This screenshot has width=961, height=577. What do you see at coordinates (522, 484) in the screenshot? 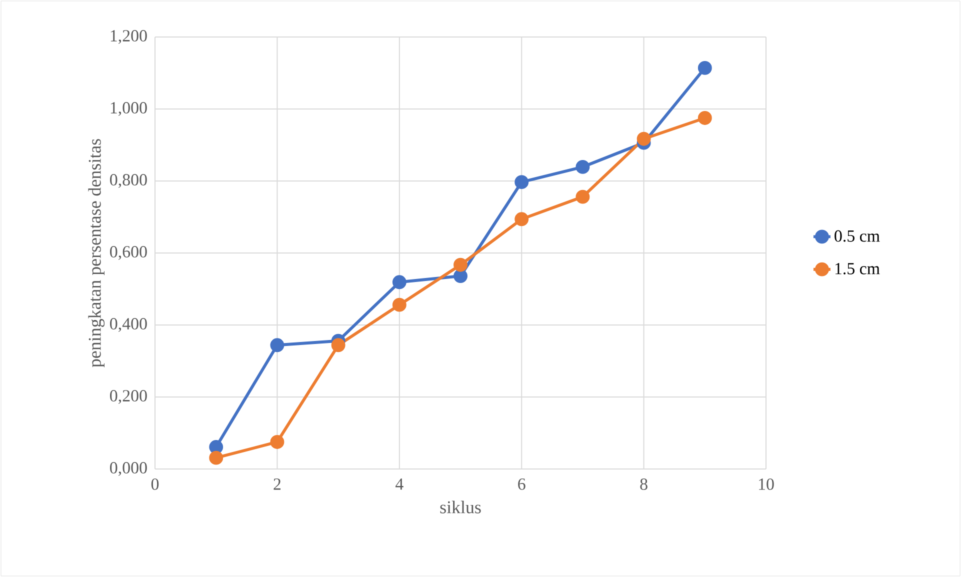
I see `x-tick-label: 6` at bounding box center [522, 484].